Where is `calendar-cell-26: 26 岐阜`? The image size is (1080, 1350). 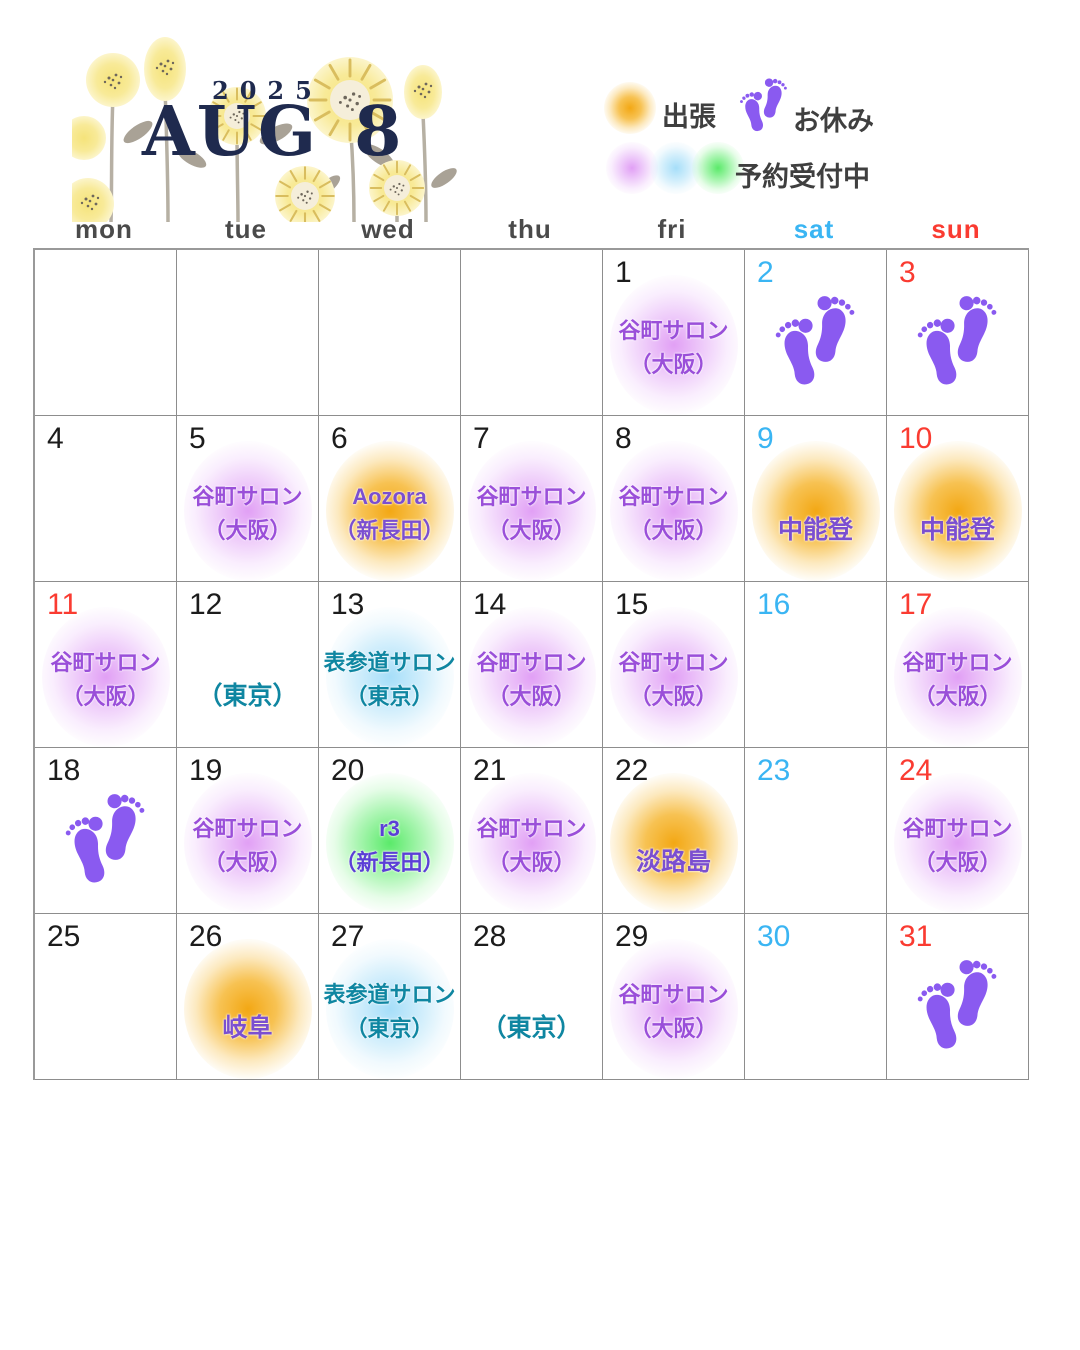
calendar-cell-26: 26 岐阜 is located at coordinates (248, 997).